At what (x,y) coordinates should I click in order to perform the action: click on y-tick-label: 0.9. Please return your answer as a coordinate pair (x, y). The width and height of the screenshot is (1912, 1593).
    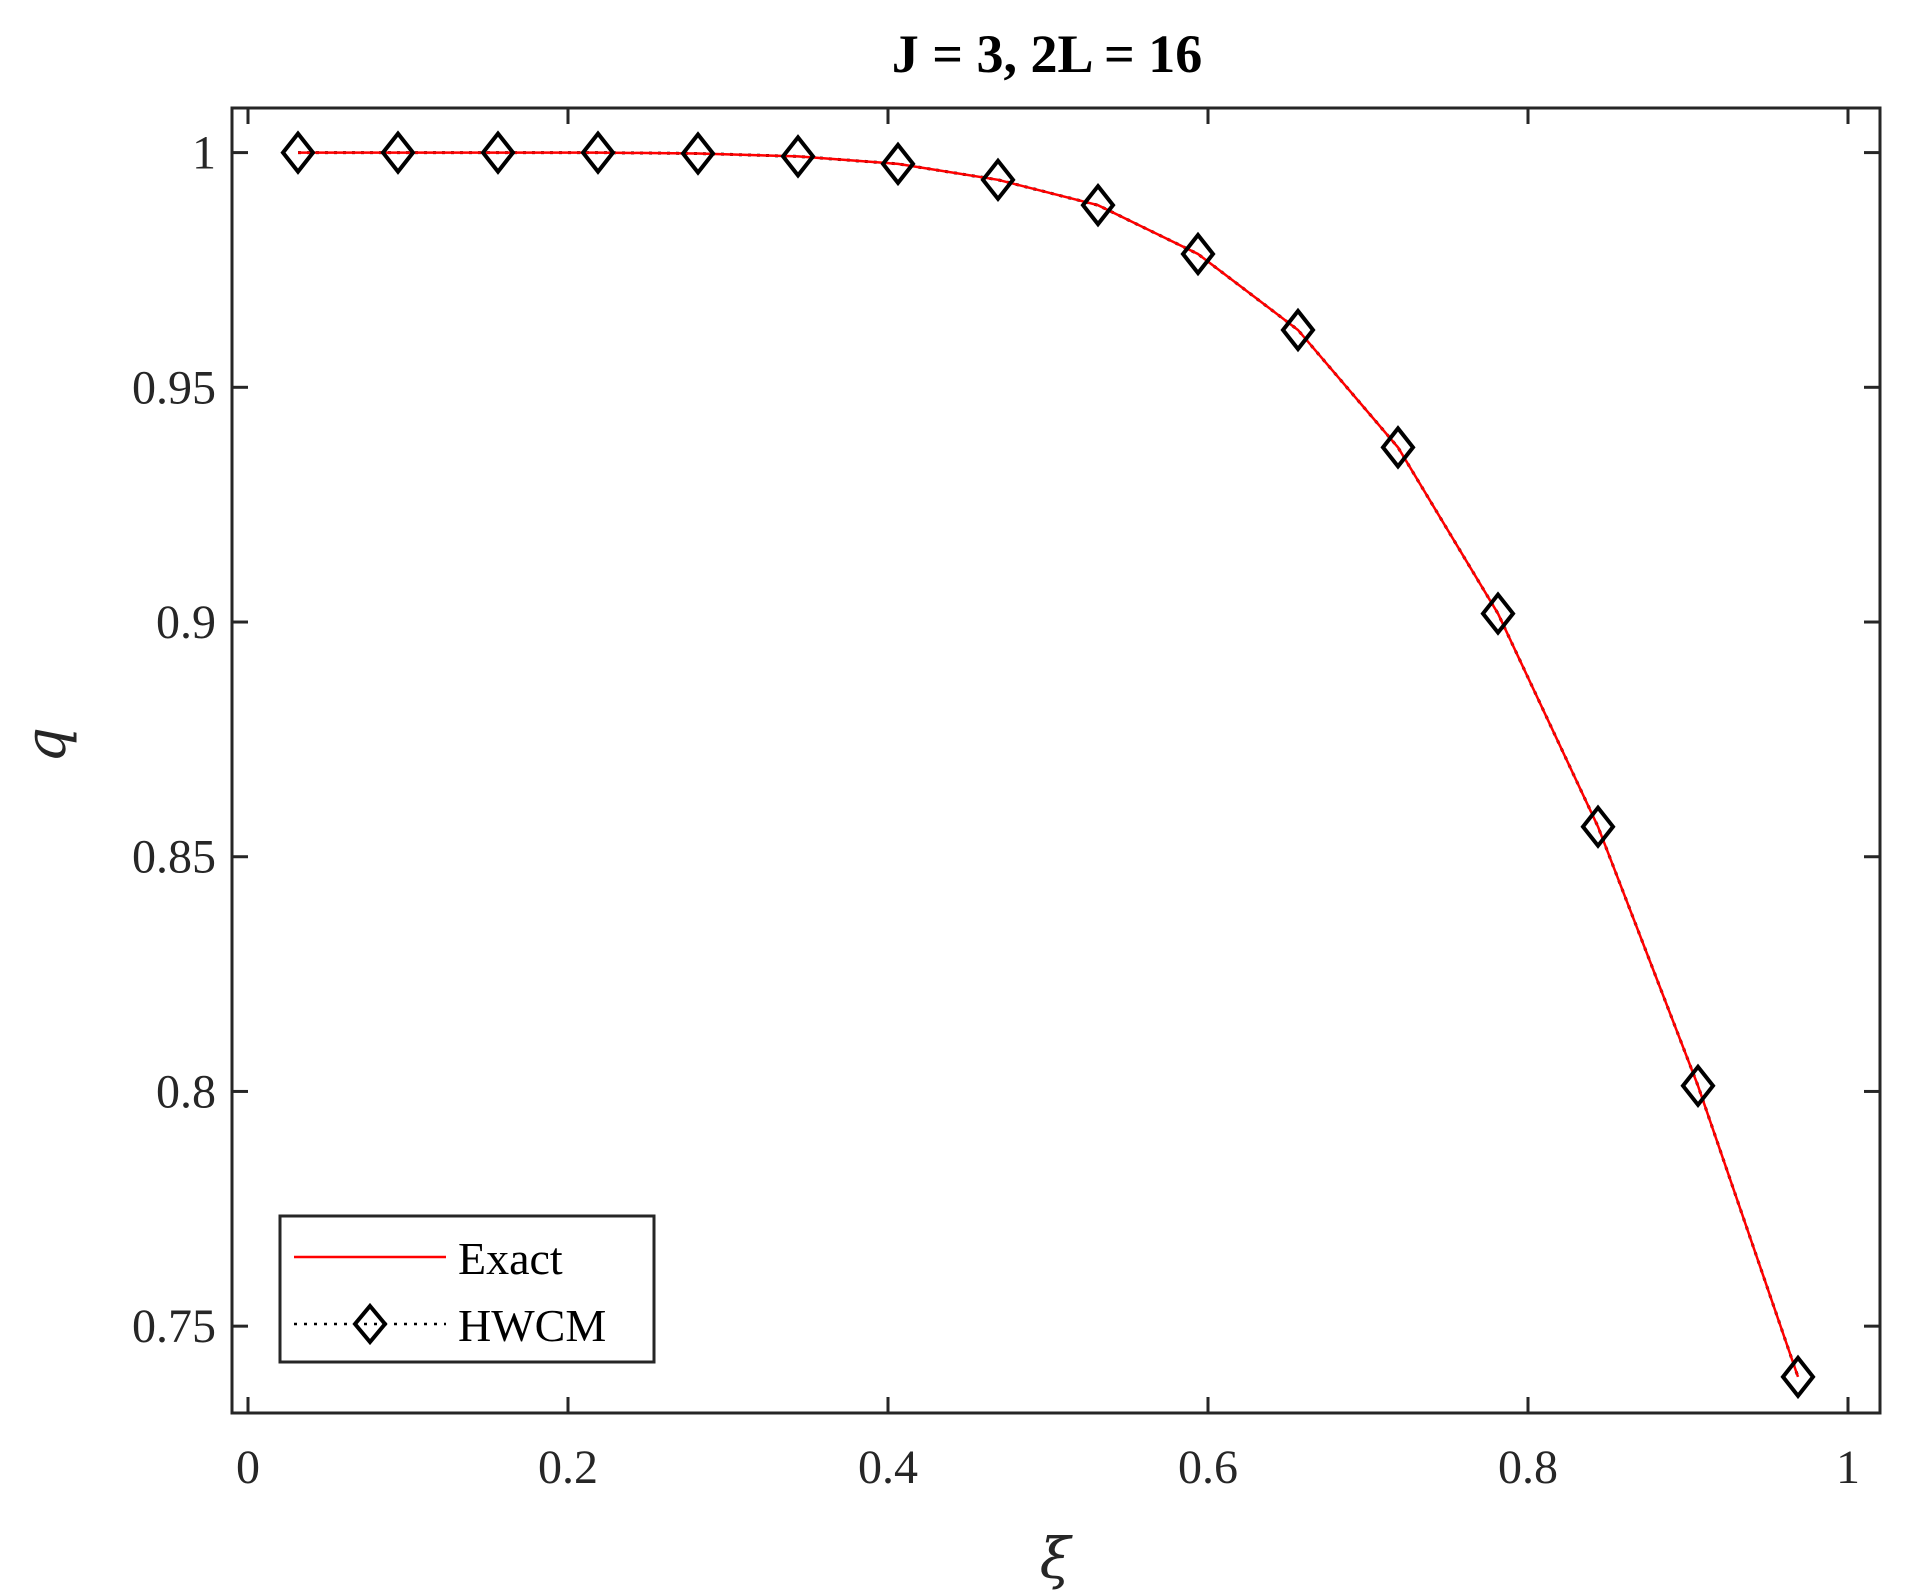
    Looking at the image, I should click on (186, 622).